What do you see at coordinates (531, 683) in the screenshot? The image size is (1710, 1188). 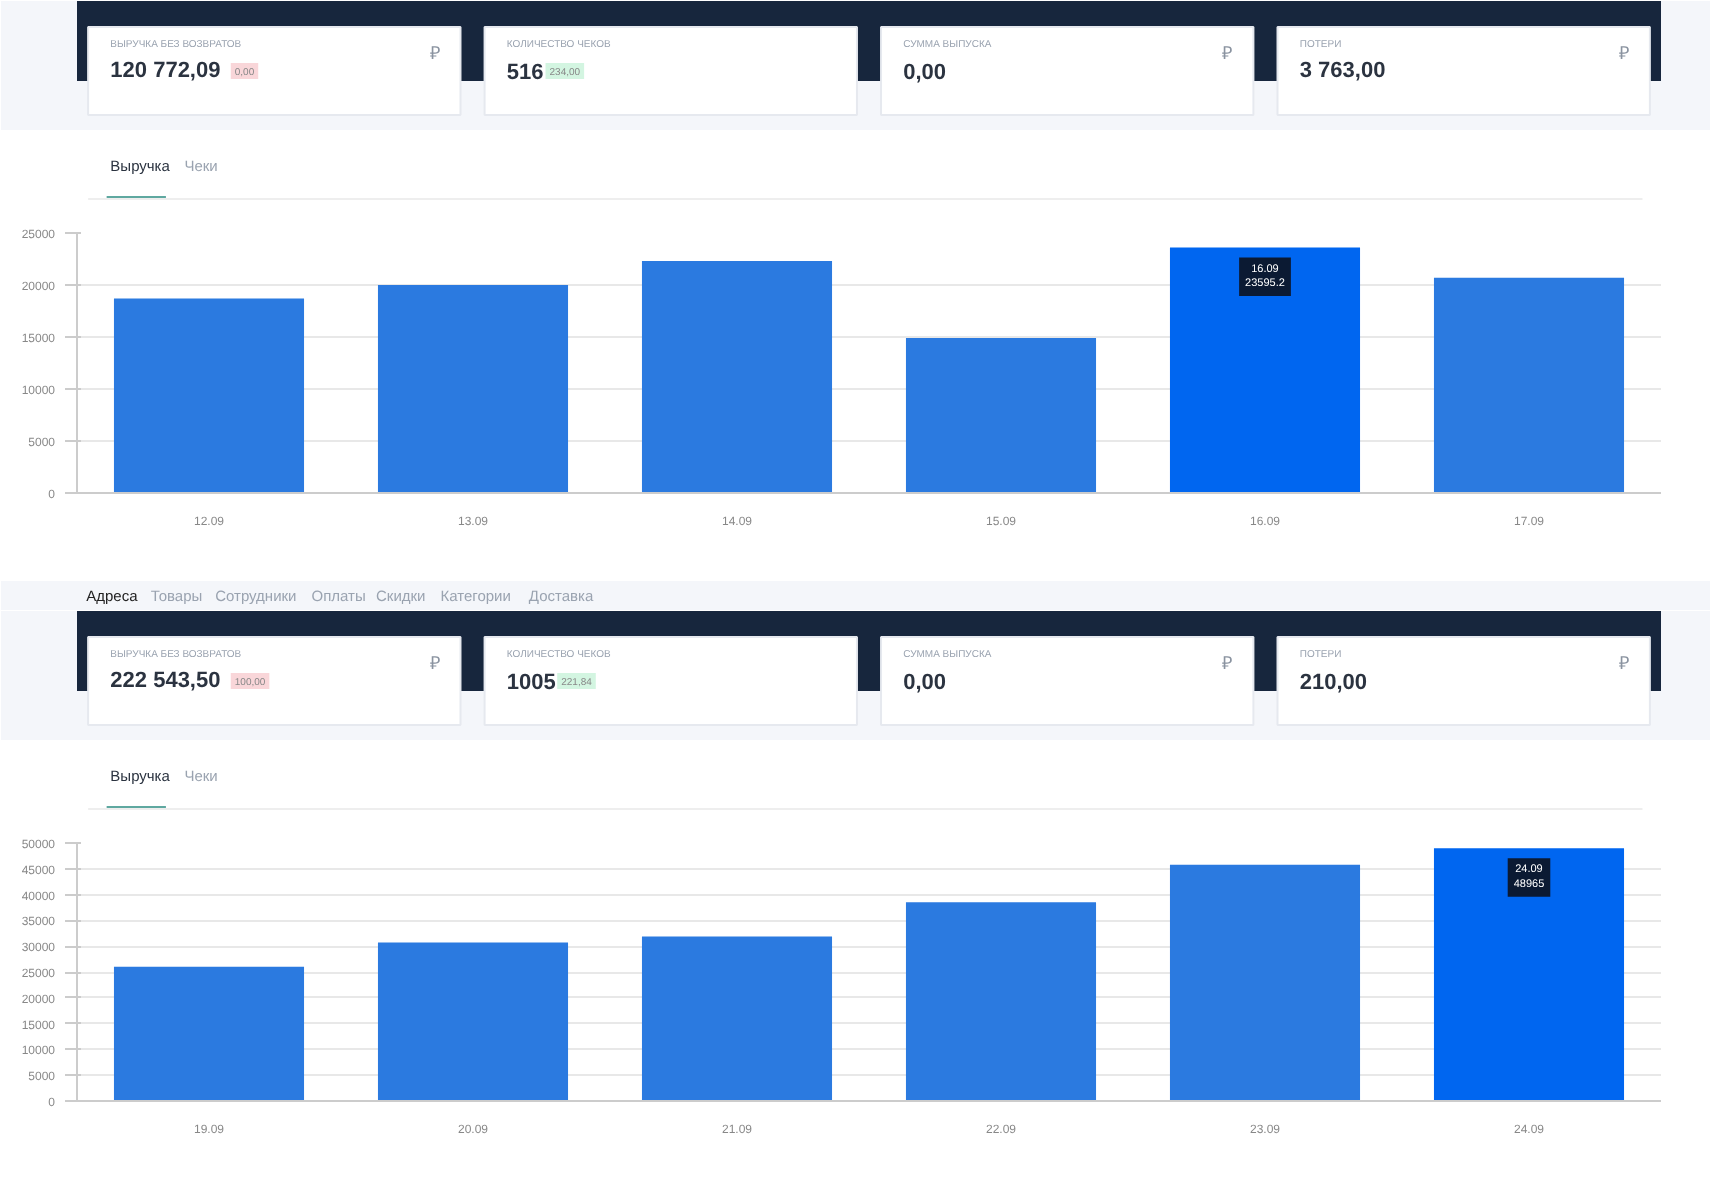 I see `text: 1005` at bounding box center [531, 683].